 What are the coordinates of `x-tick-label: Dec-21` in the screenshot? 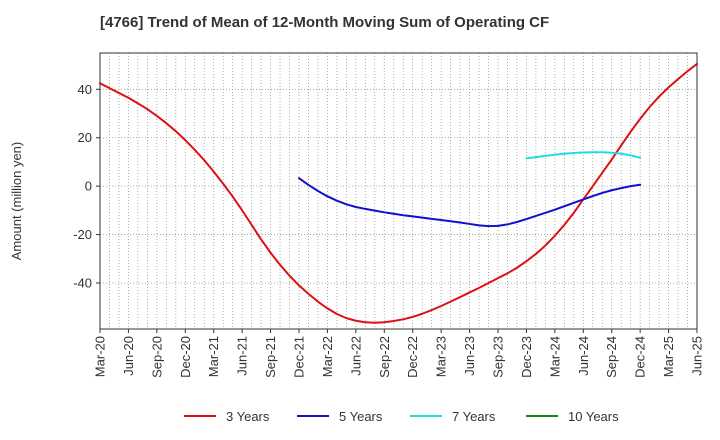 It's located at (299, 357).